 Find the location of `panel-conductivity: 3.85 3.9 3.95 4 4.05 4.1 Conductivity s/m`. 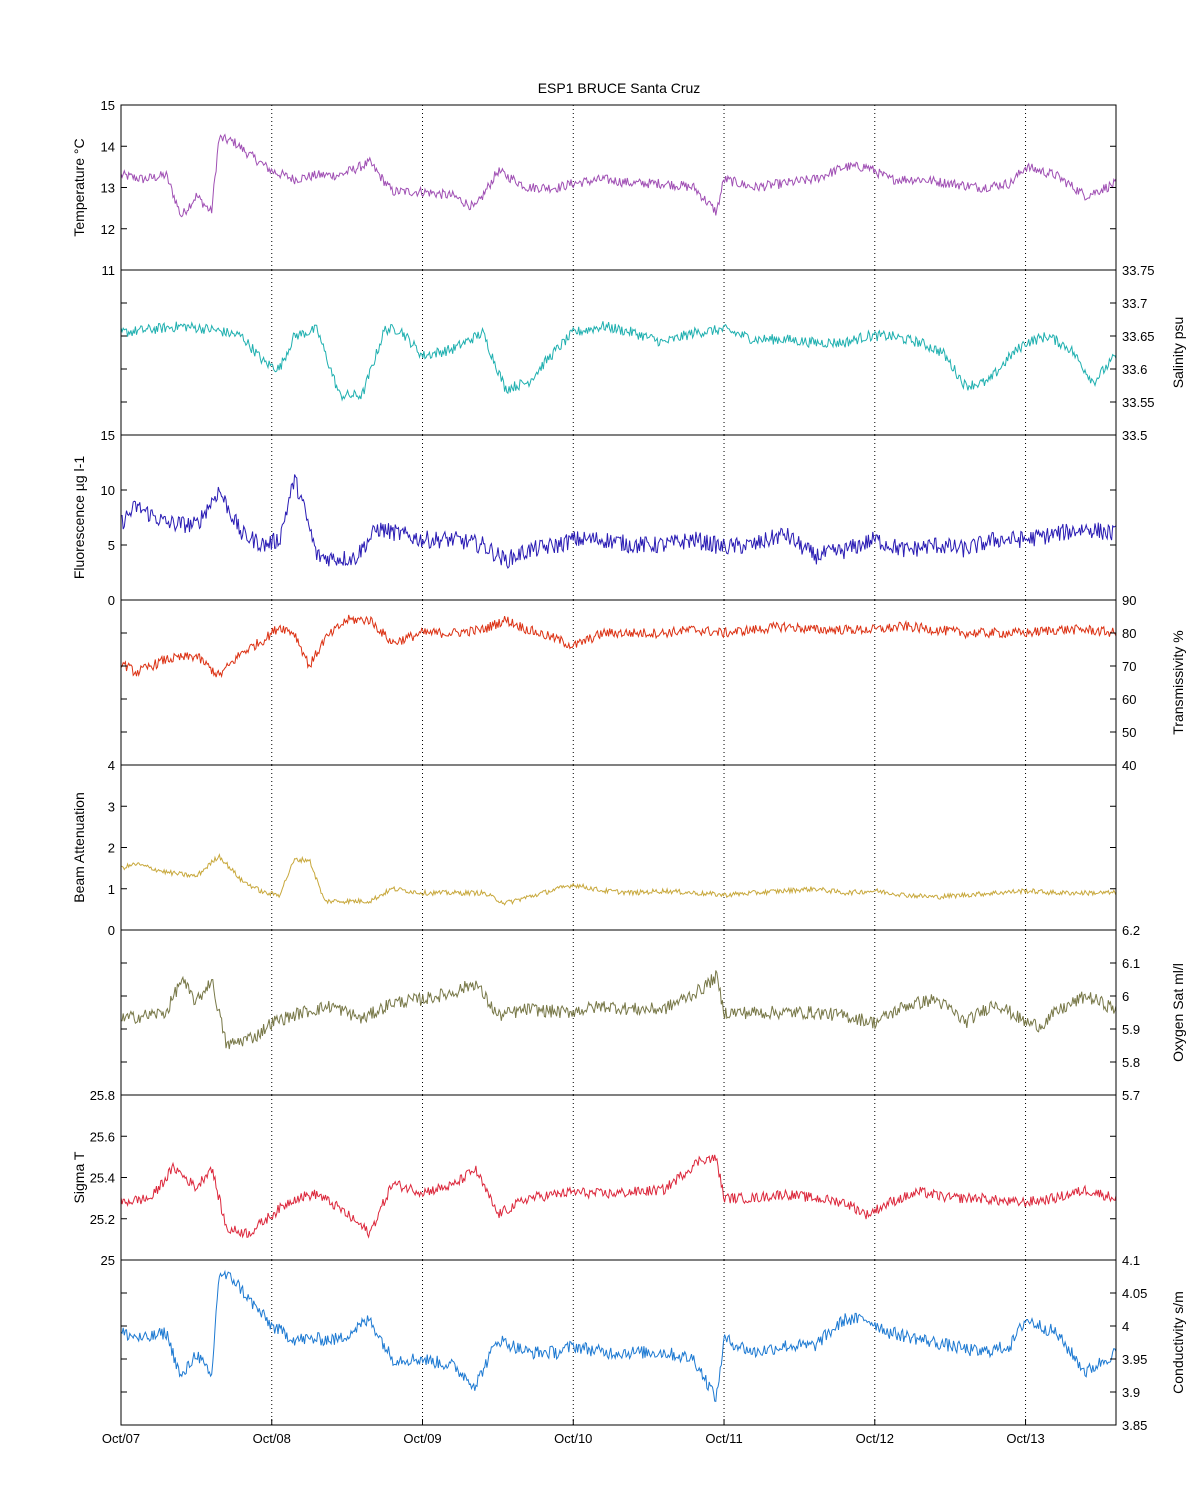

panel-conductivity: 3.85 3.9 3.95 4 4.05 4.1 Conductivity s/m is located at coordinates (653, 1343).